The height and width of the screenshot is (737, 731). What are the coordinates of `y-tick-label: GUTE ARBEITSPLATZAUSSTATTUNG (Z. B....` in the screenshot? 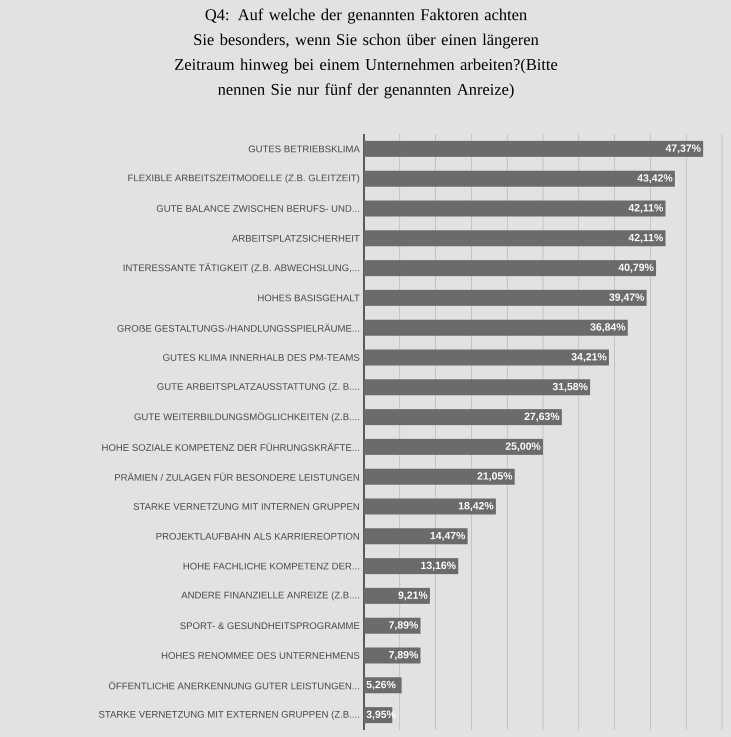 It's located at (258, 387).